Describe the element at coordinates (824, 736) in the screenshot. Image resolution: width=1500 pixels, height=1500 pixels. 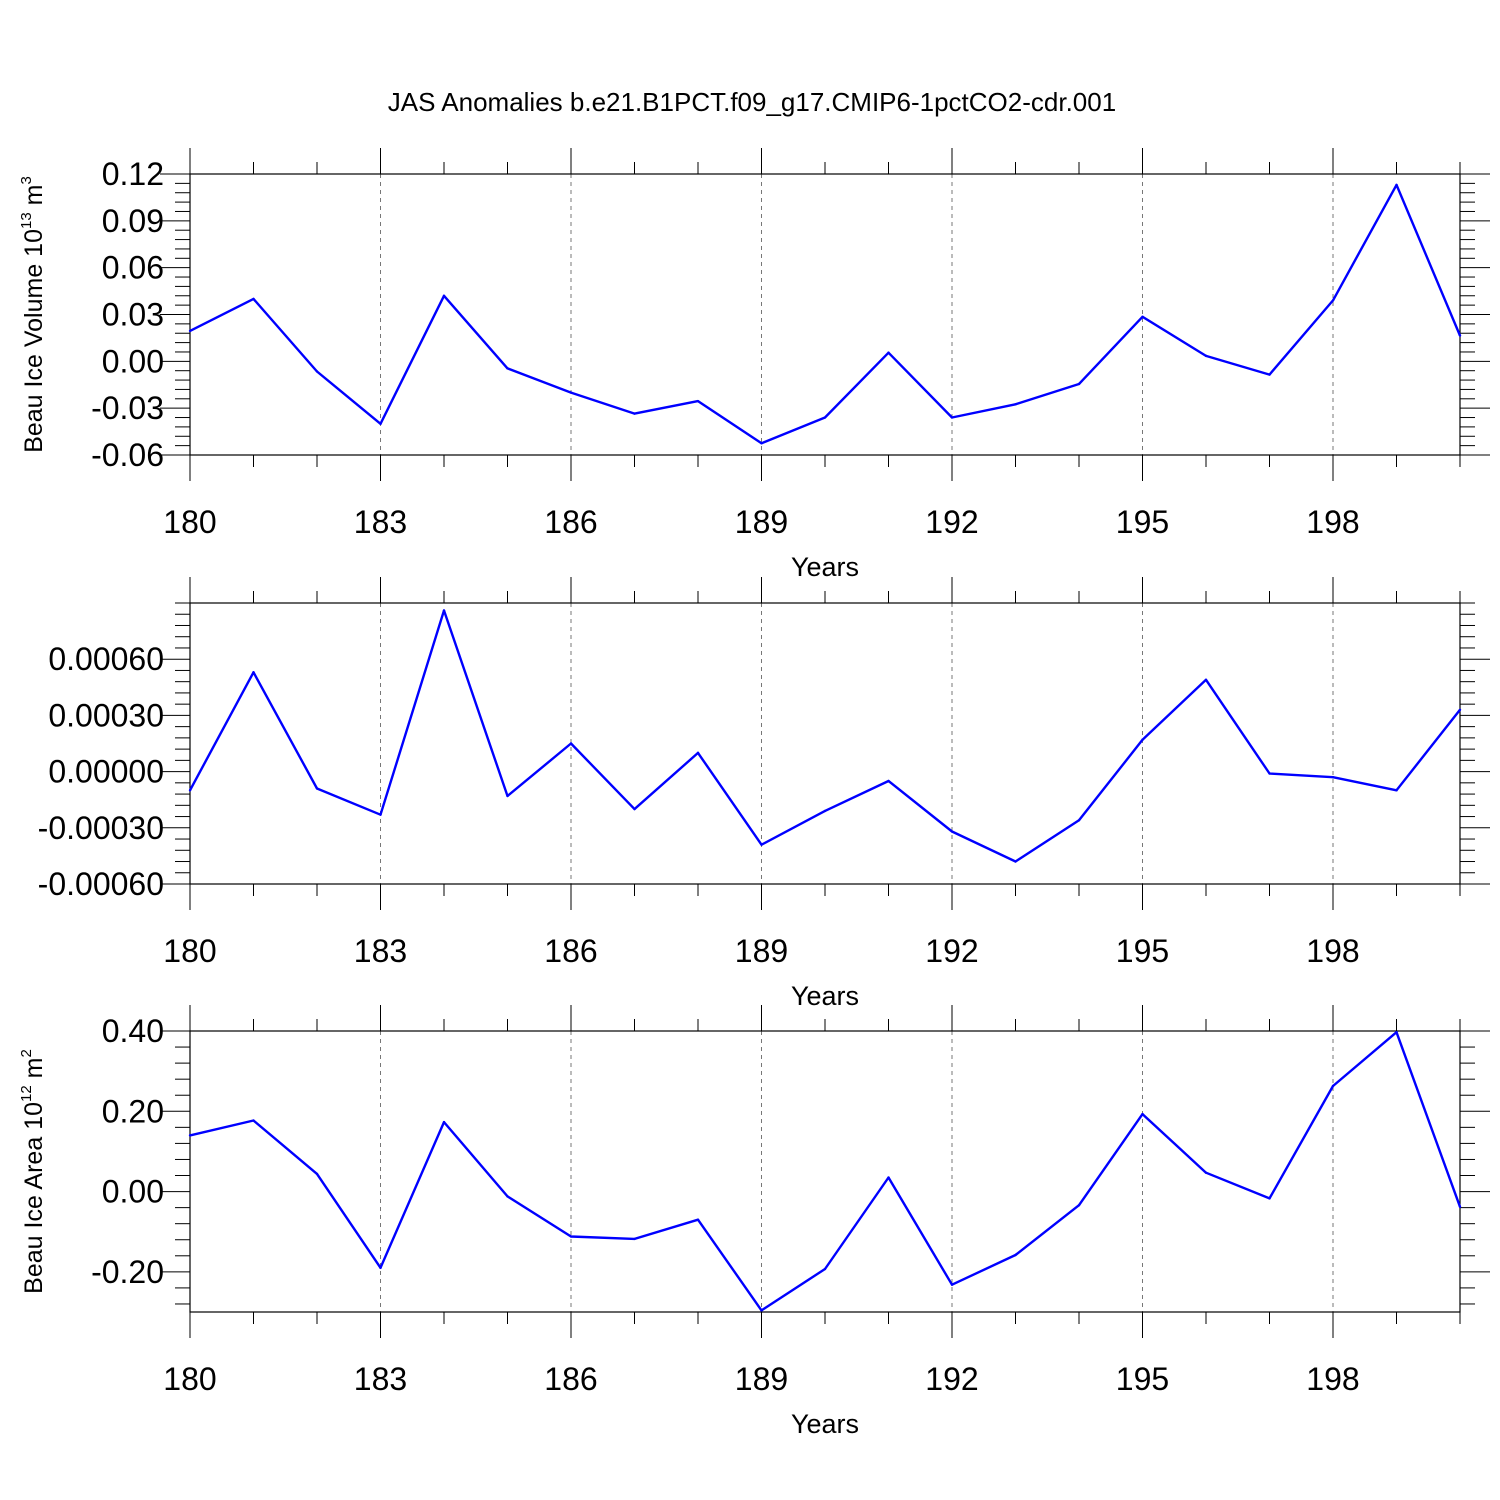
I see `series-line` at that location.